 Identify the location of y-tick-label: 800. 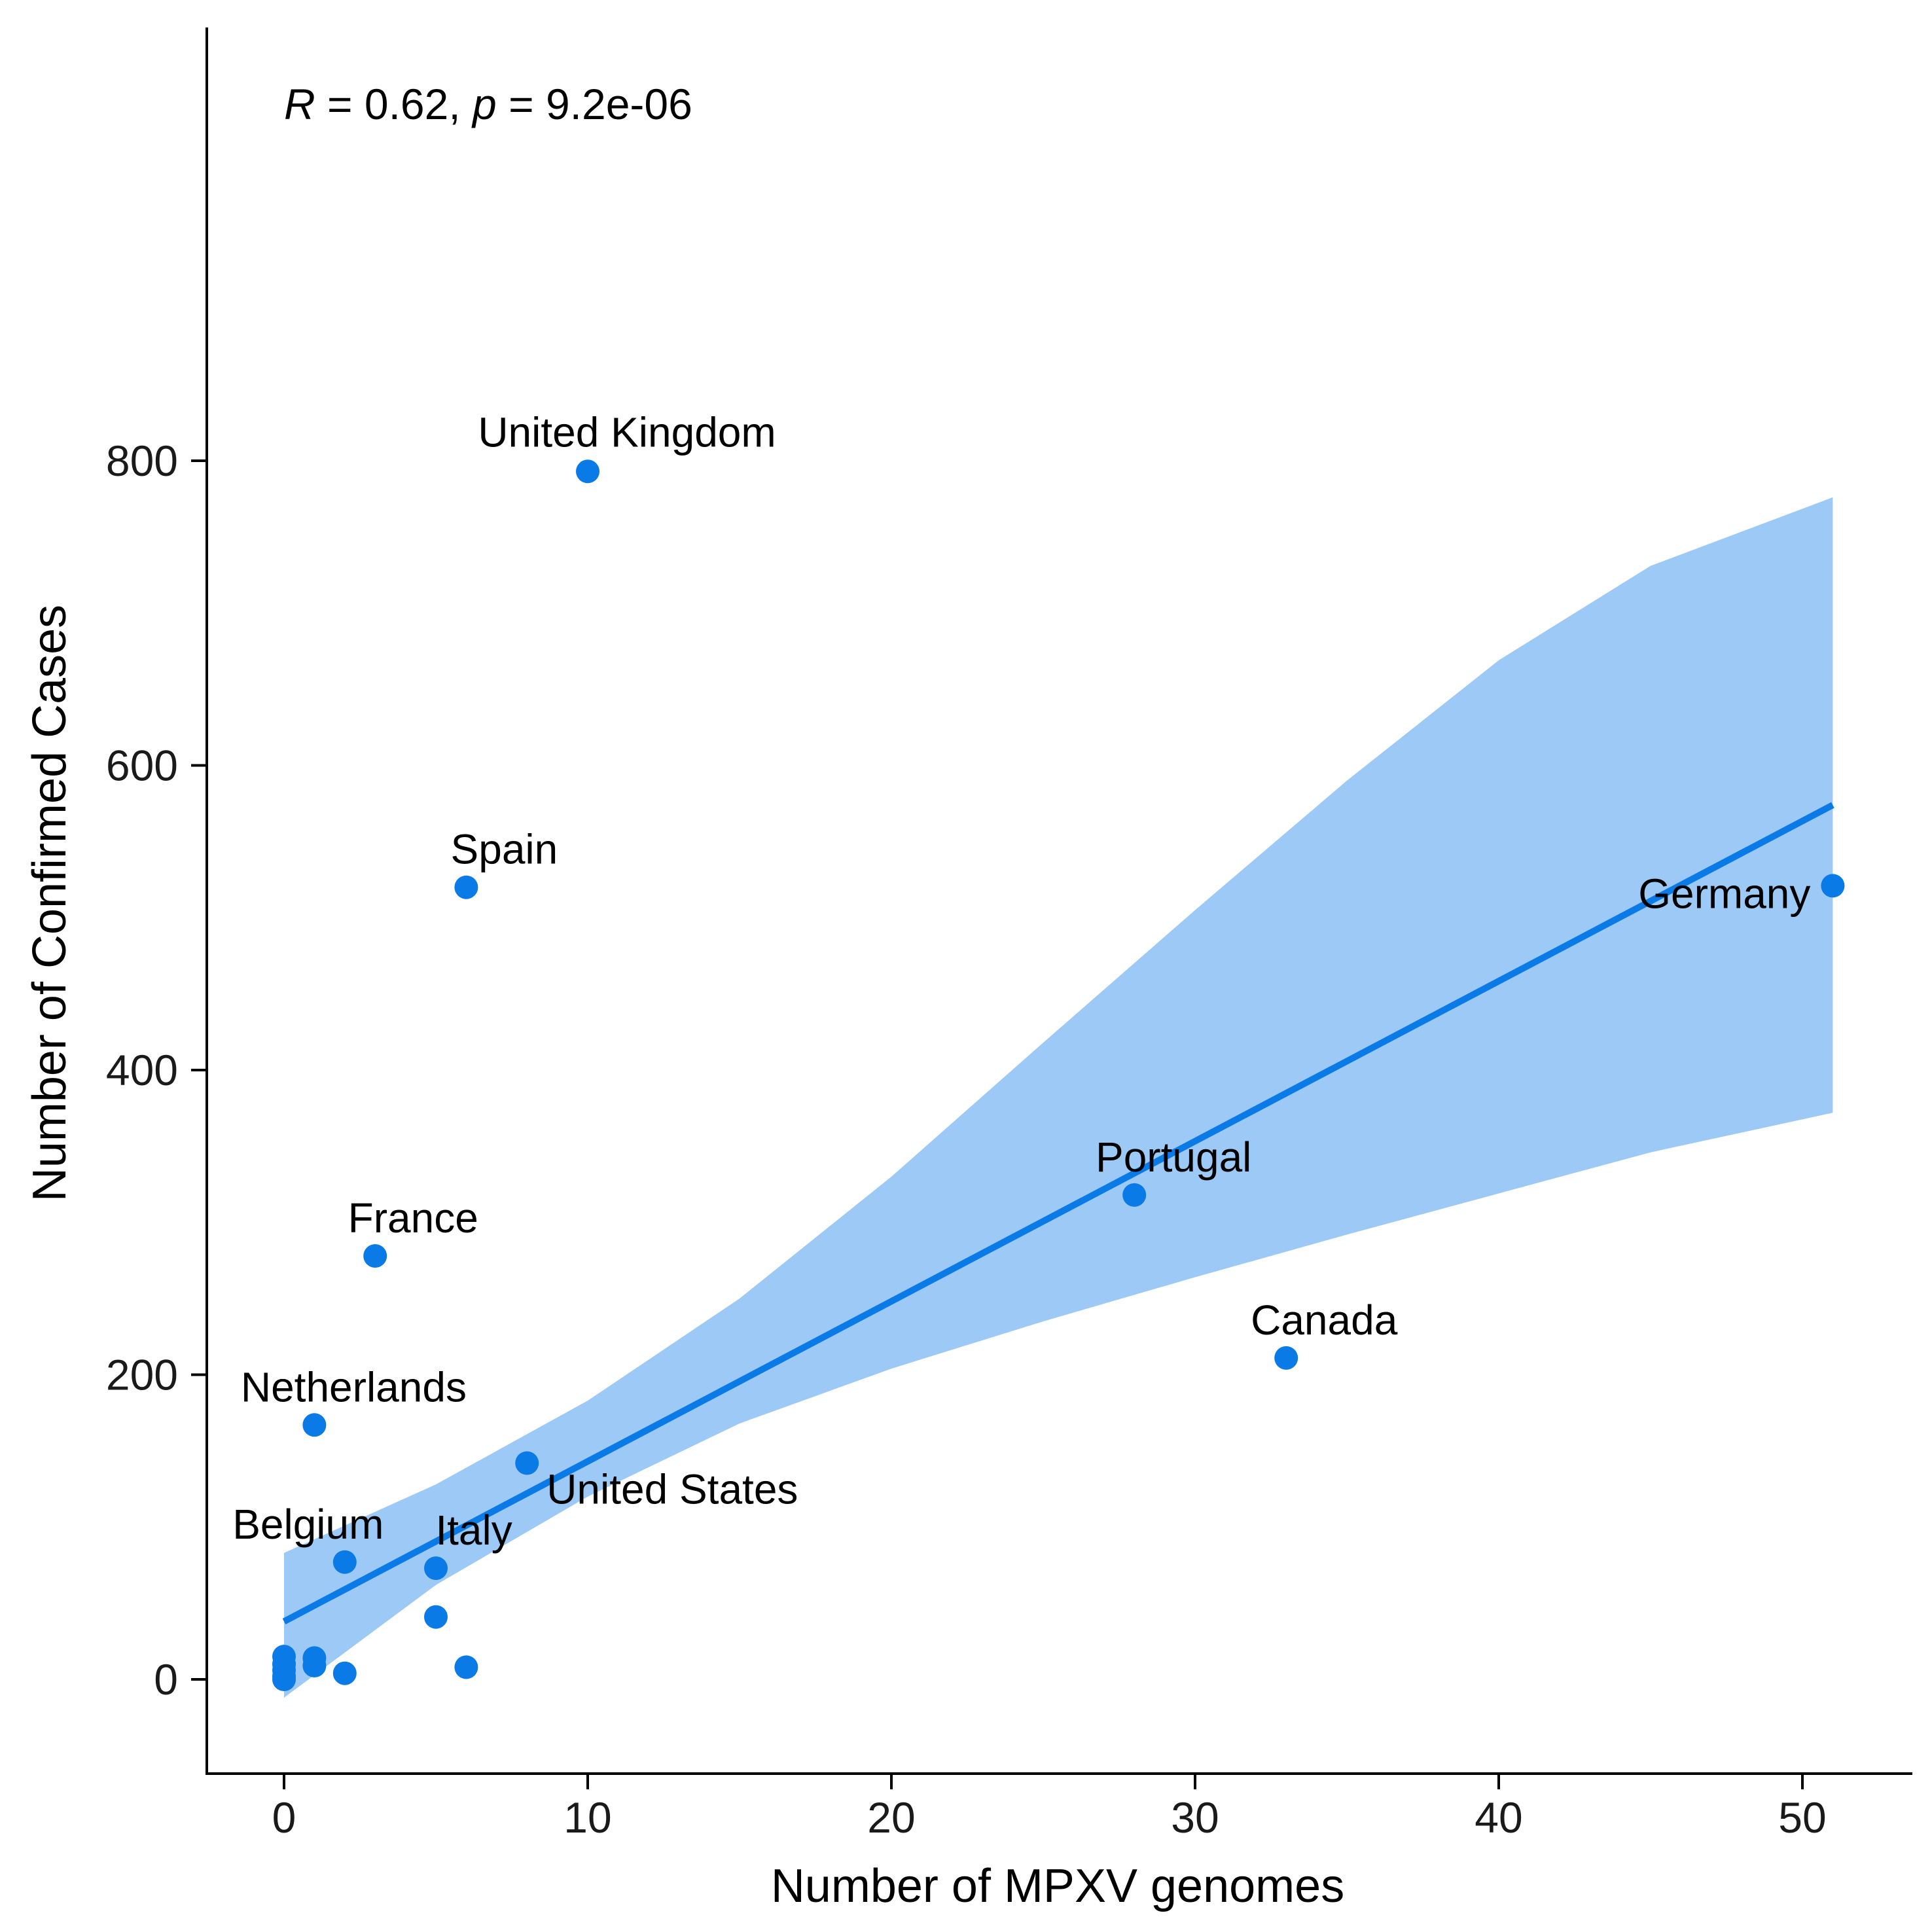
(142, 461).